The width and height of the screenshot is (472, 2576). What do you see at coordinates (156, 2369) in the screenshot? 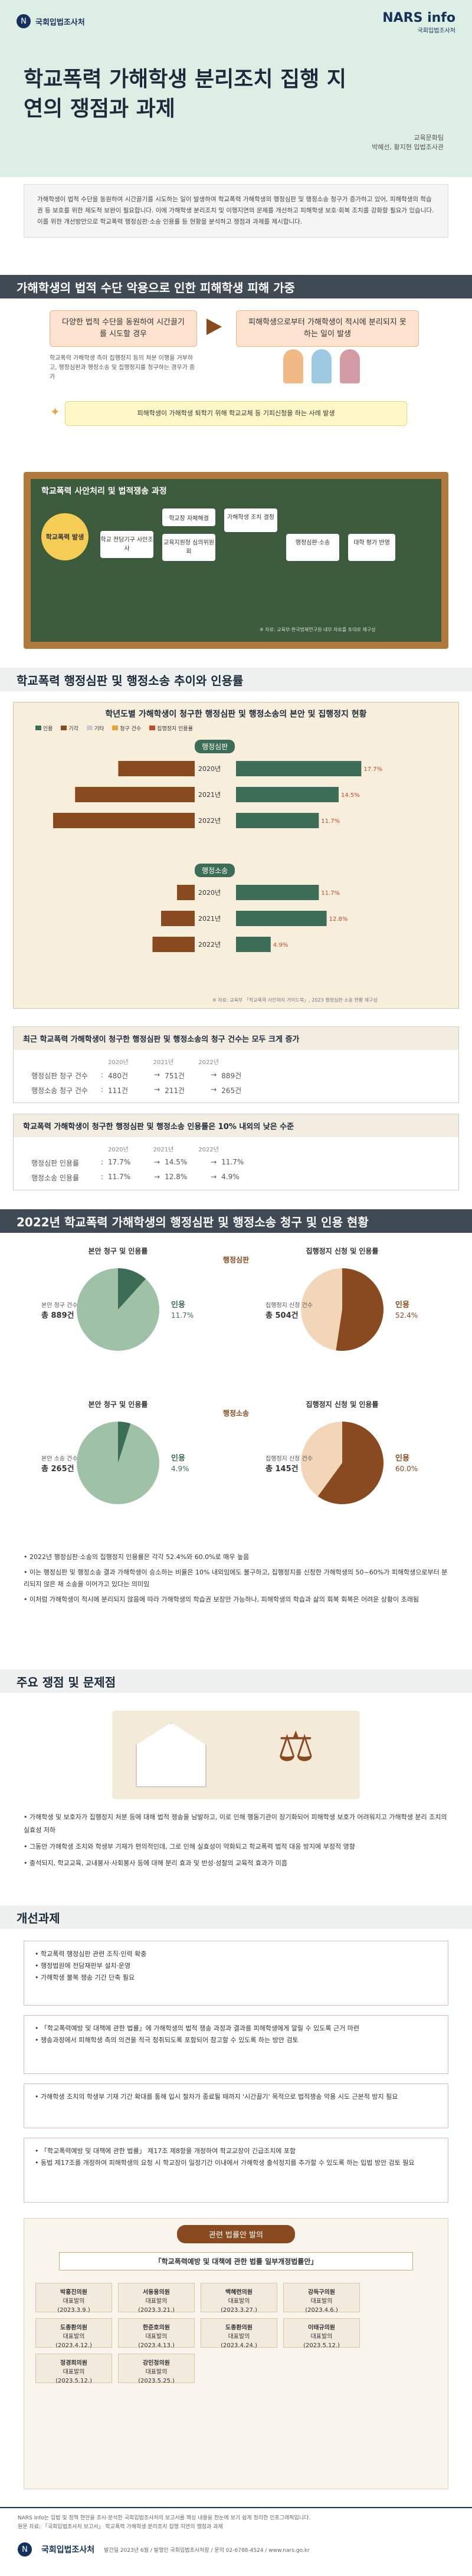
I see `law-item: 강민정의원 대표발의 (2023.5.25.)` at bounding box center [156, 2369].